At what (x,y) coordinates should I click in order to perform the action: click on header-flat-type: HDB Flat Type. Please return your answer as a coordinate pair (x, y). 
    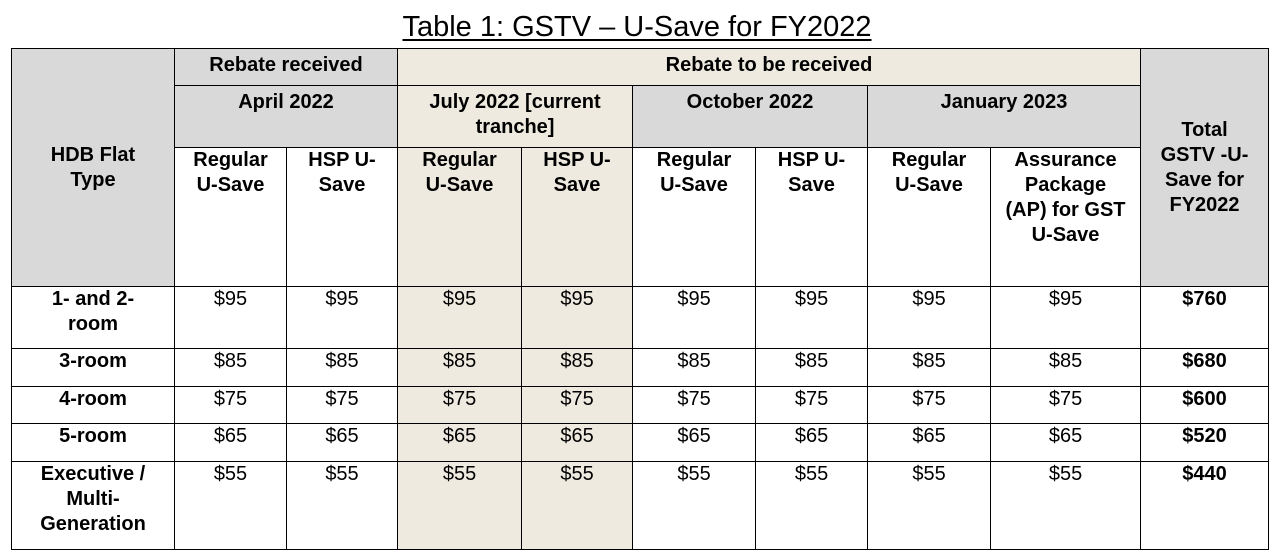
    Looking at the image, I should click on (93, 167).